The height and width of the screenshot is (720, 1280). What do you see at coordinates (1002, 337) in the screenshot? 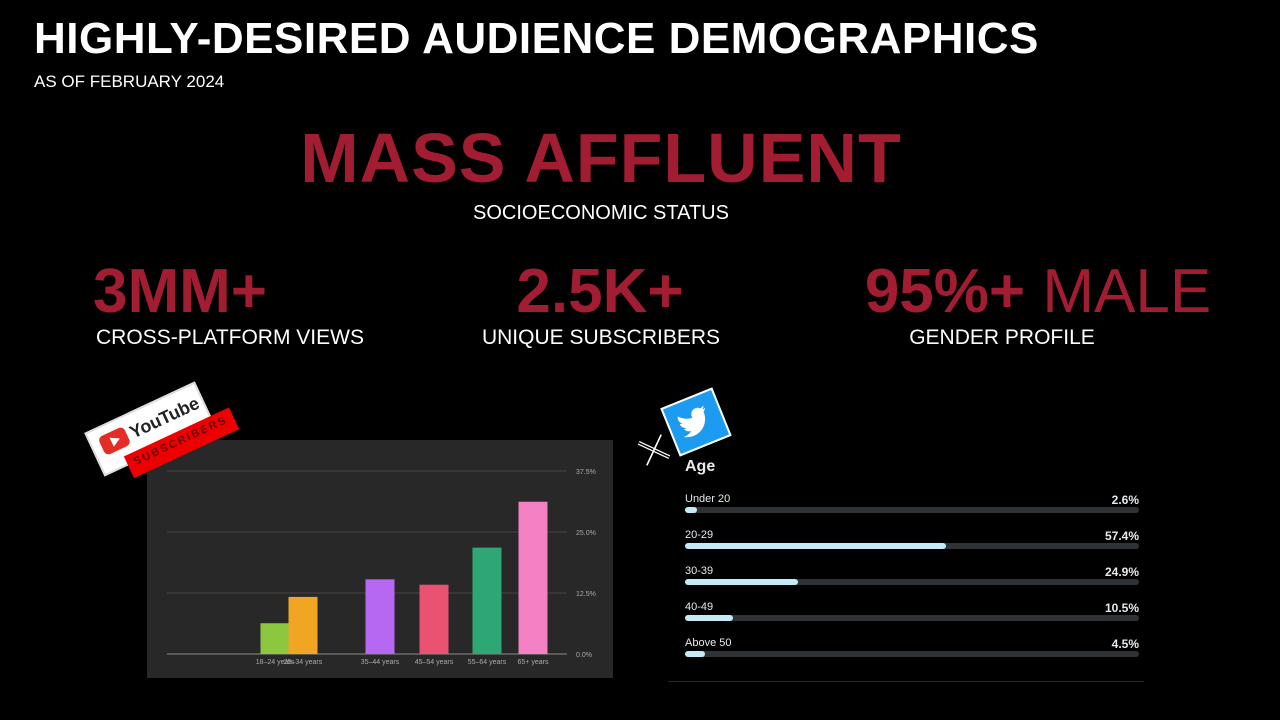
I see `stat-gender-caption: GENDER PROFILE` at bounding box center [1002, 337].